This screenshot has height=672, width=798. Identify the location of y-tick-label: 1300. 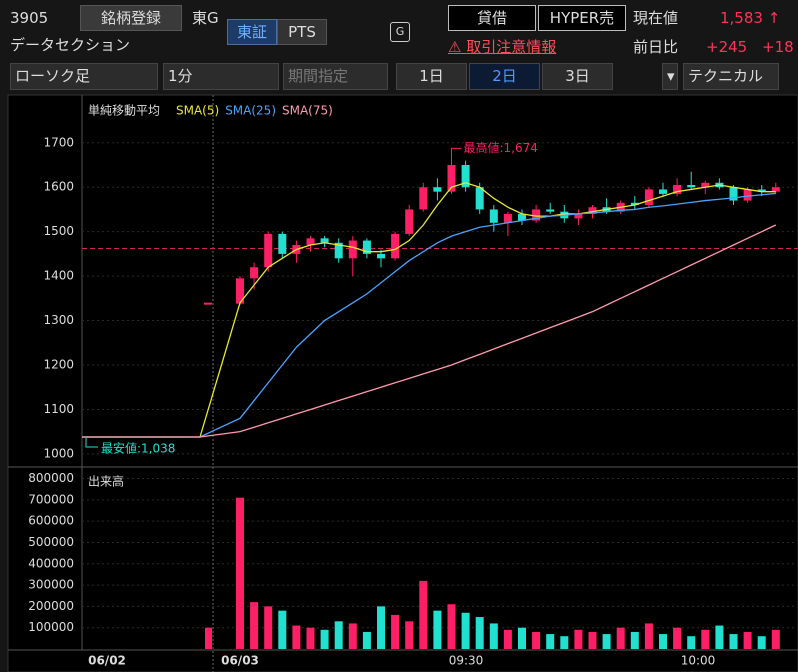
(58, 320).